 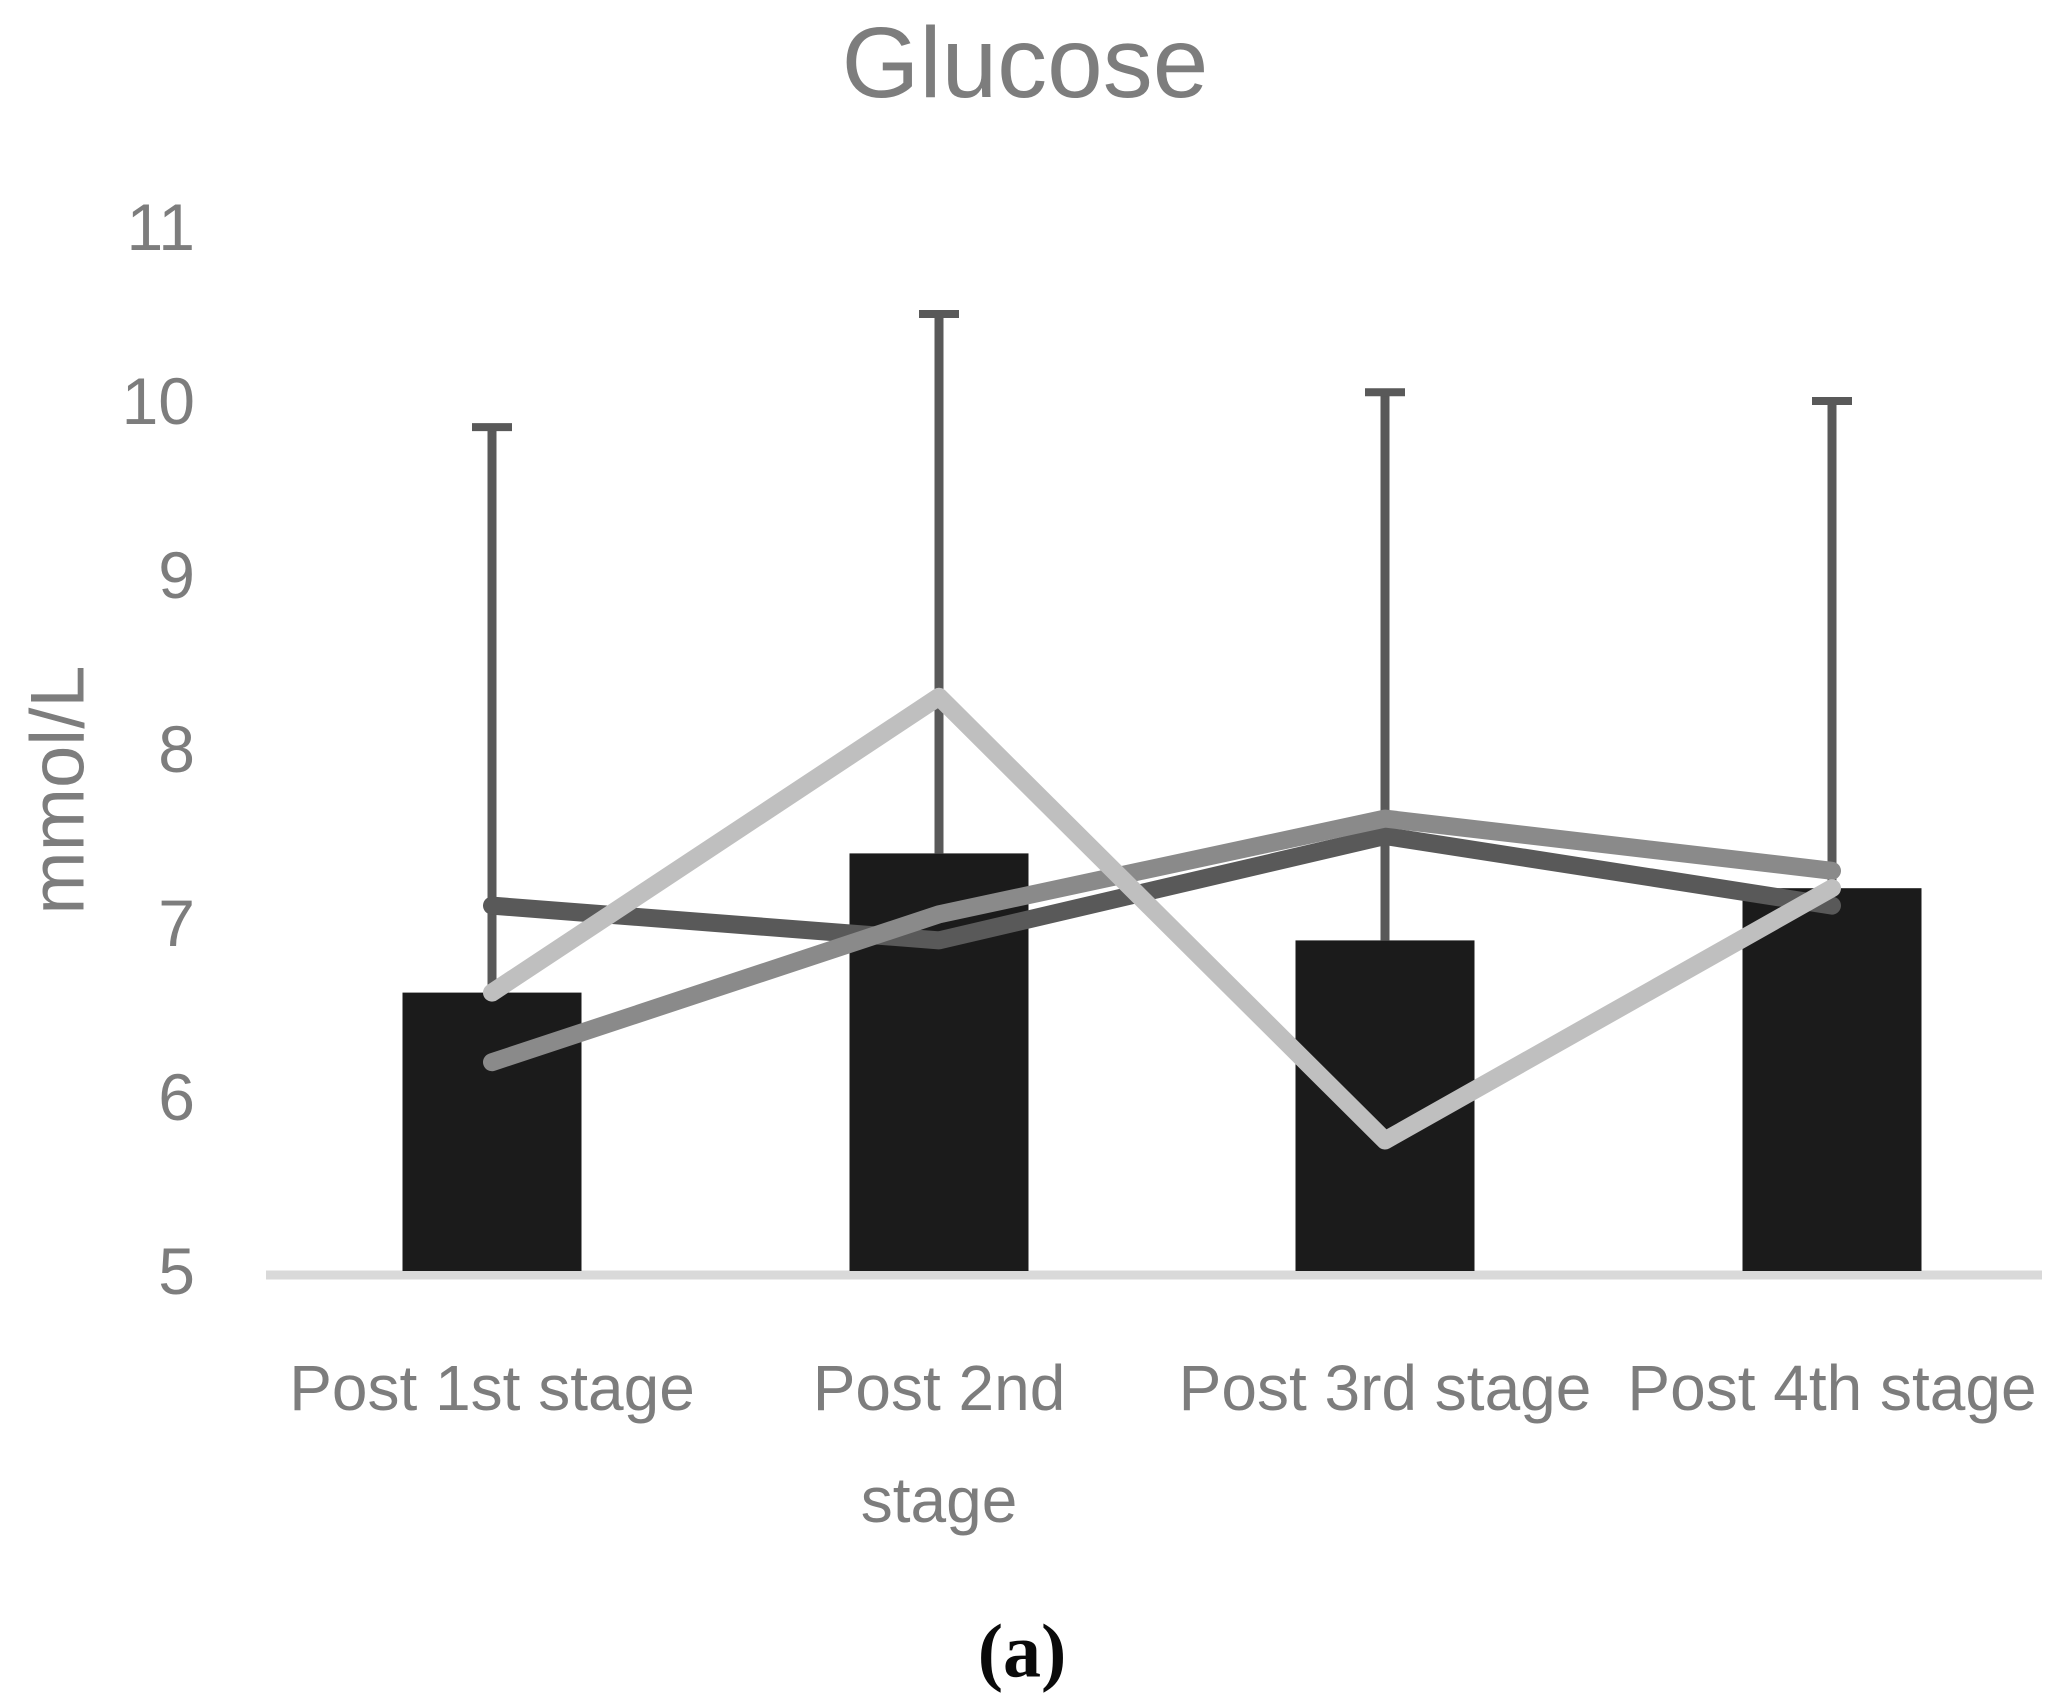 What do you see at coordinates (939, 1500) in the screenshot?
I see `x-category-label-2: stage` at bounding box center [939, 1500].